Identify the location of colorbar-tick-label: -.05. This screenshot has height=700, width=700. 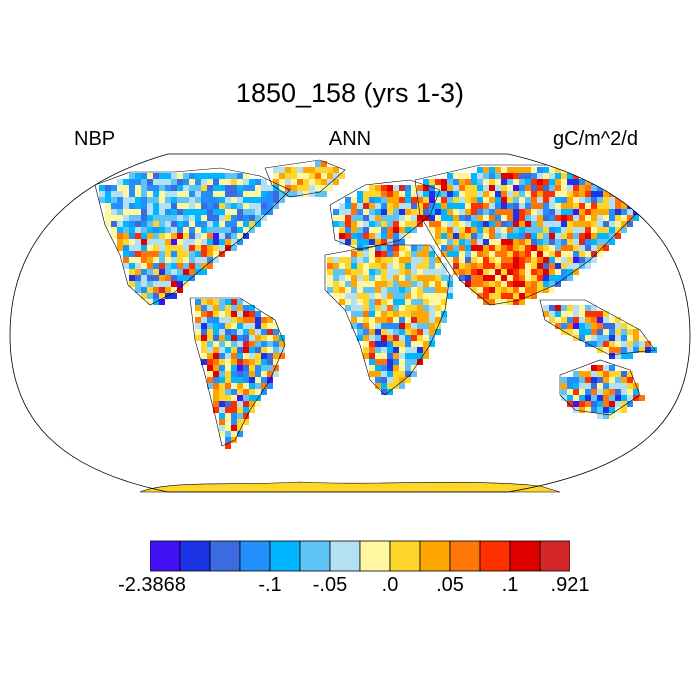
(330, 585).